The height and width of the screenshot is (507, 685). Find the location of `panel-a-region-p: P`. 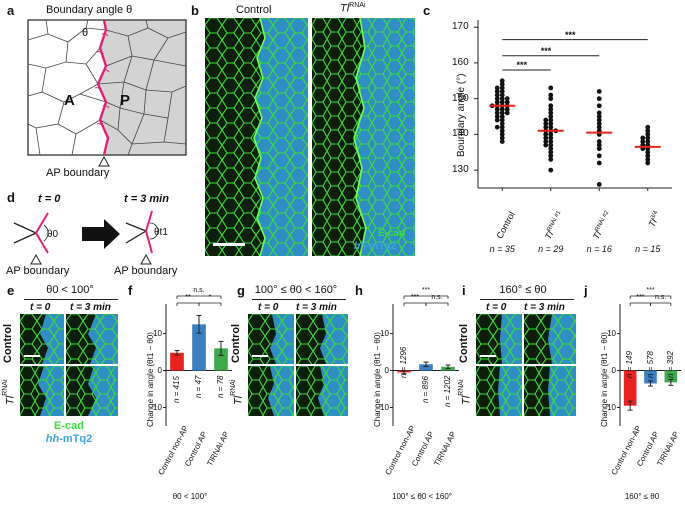

panel-a-region-p: P is located at coordinates (125, 100).